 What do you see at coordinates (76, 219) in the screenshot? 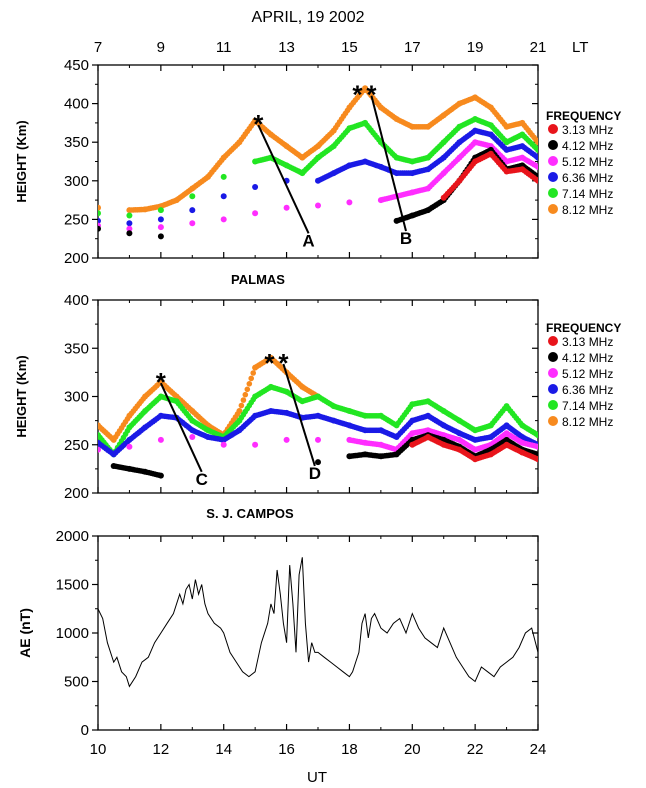
I see `y-tick-label: 250` at bounding box center [76, 219].